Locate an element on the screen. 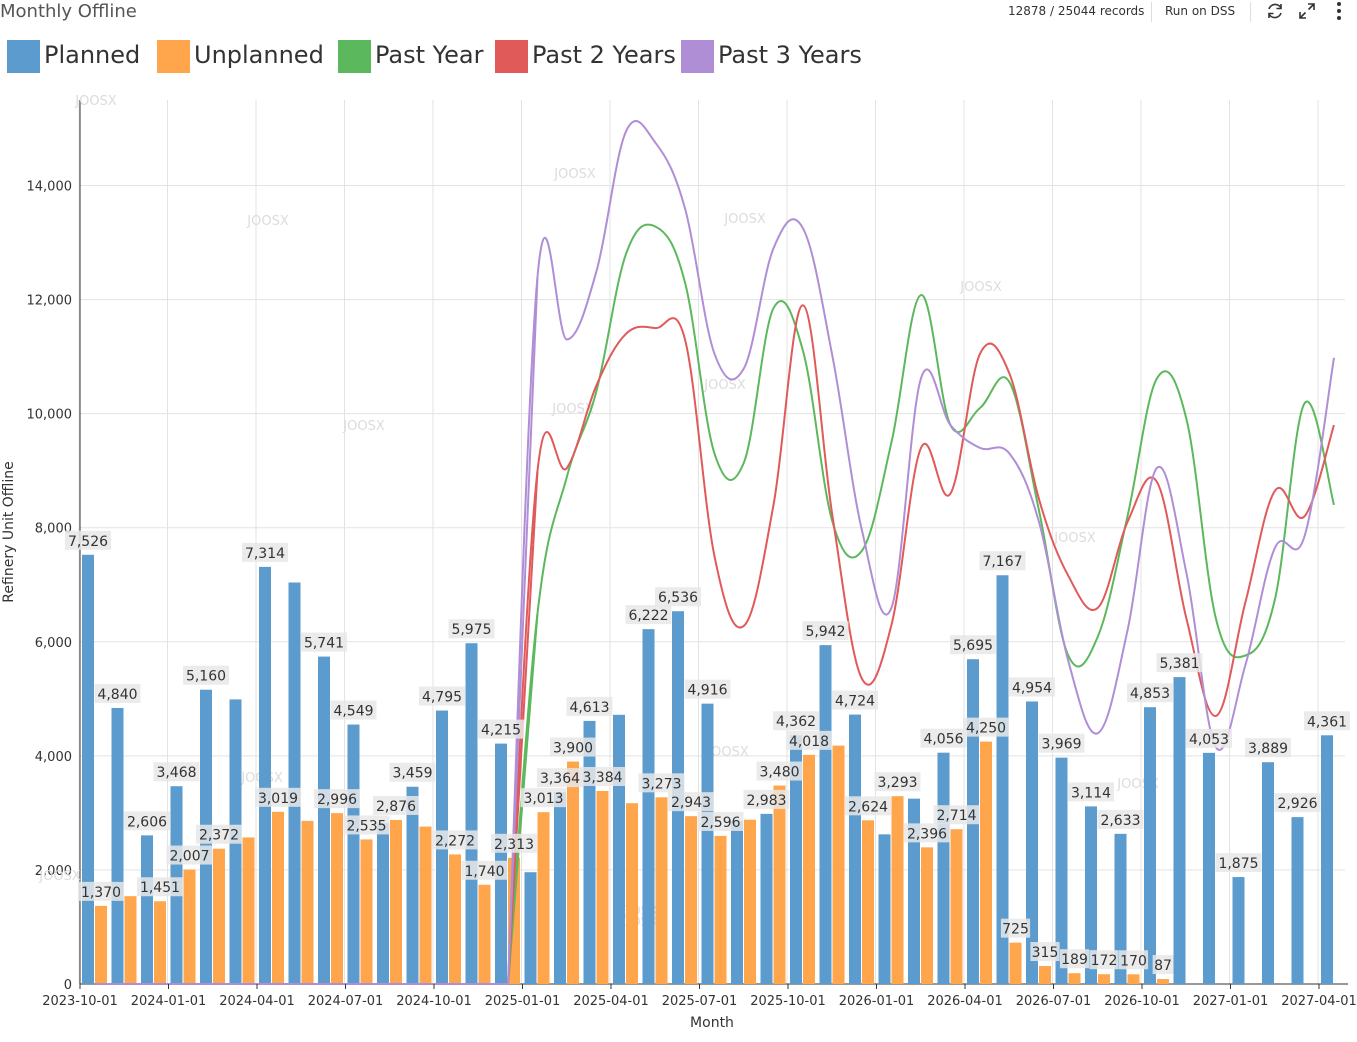 This screenshot has width=1357, height=1042. data-label: 4,613 is located at coordinates (589, 708).